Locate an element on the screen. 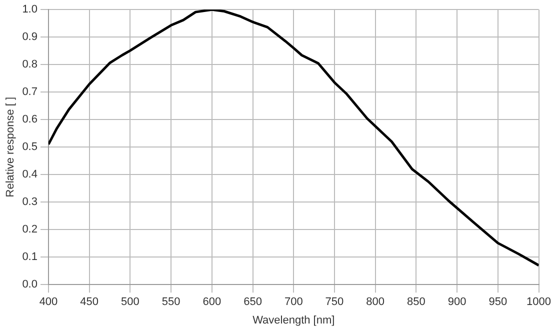 Image resolution: width=554 pixels, height=331 pixels. x-tick-label: 900 is located at coordinates (457, 302).